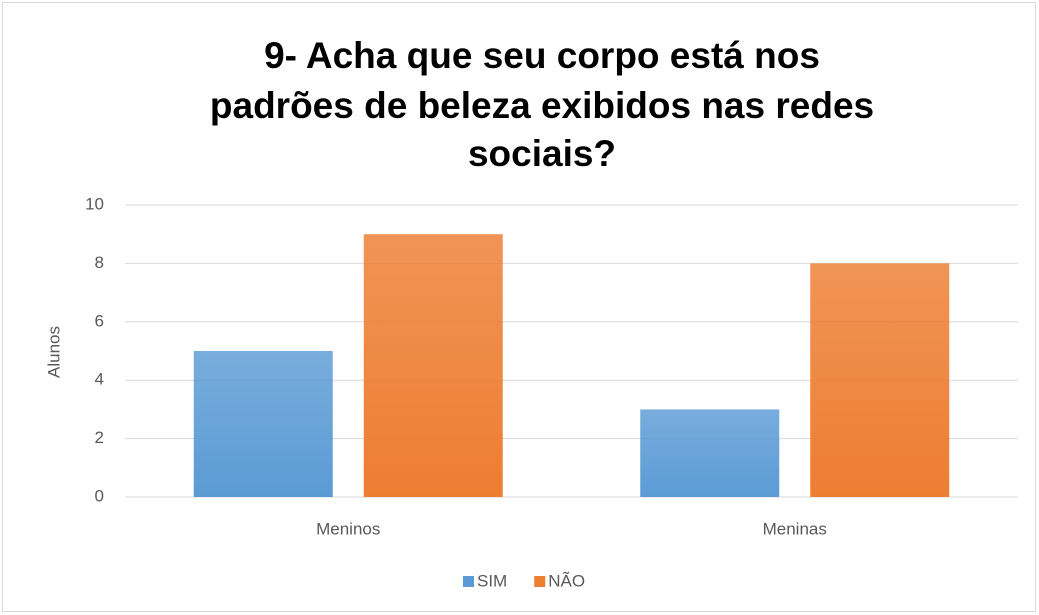 This screenshot has height=615, width=1039. Describe the element at coordinates (94, 203) in the screenshot. I see `y-tick-label: 10` at that location.